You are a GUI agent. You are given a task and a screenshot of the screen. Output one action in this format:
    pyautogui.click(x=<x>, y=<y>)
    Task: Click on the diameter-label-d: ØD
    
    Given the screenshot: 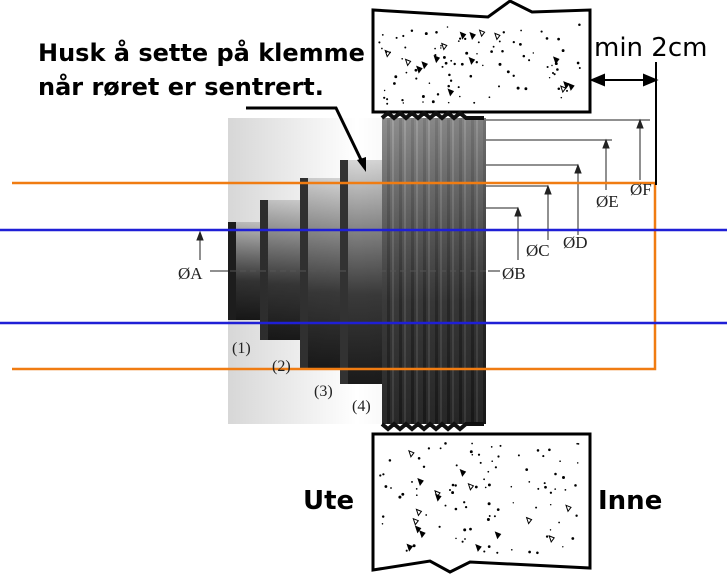 What is the action you would take?
    pyautogui.click(x=575, y=242)
    